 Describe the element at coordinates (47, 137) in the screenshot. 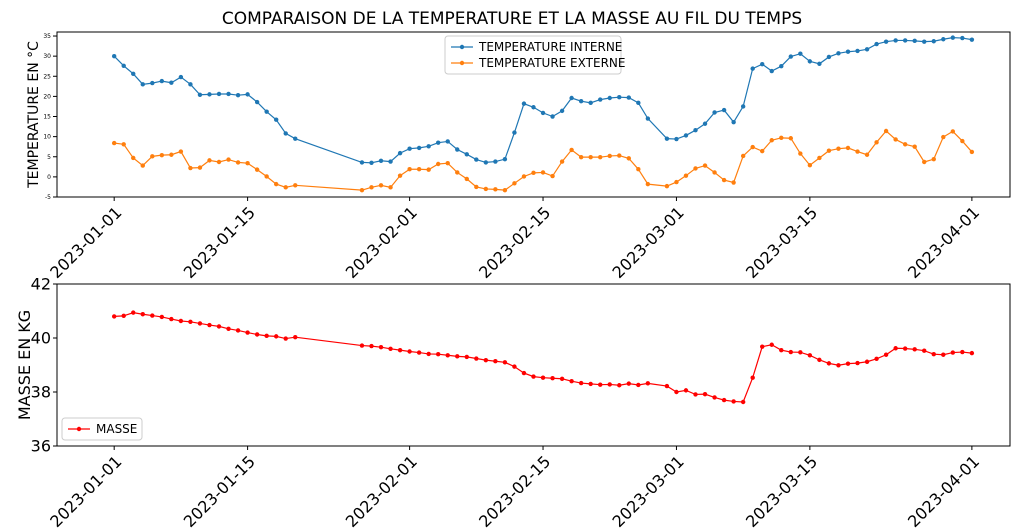

I see `y-tick-label: 10` at that location.